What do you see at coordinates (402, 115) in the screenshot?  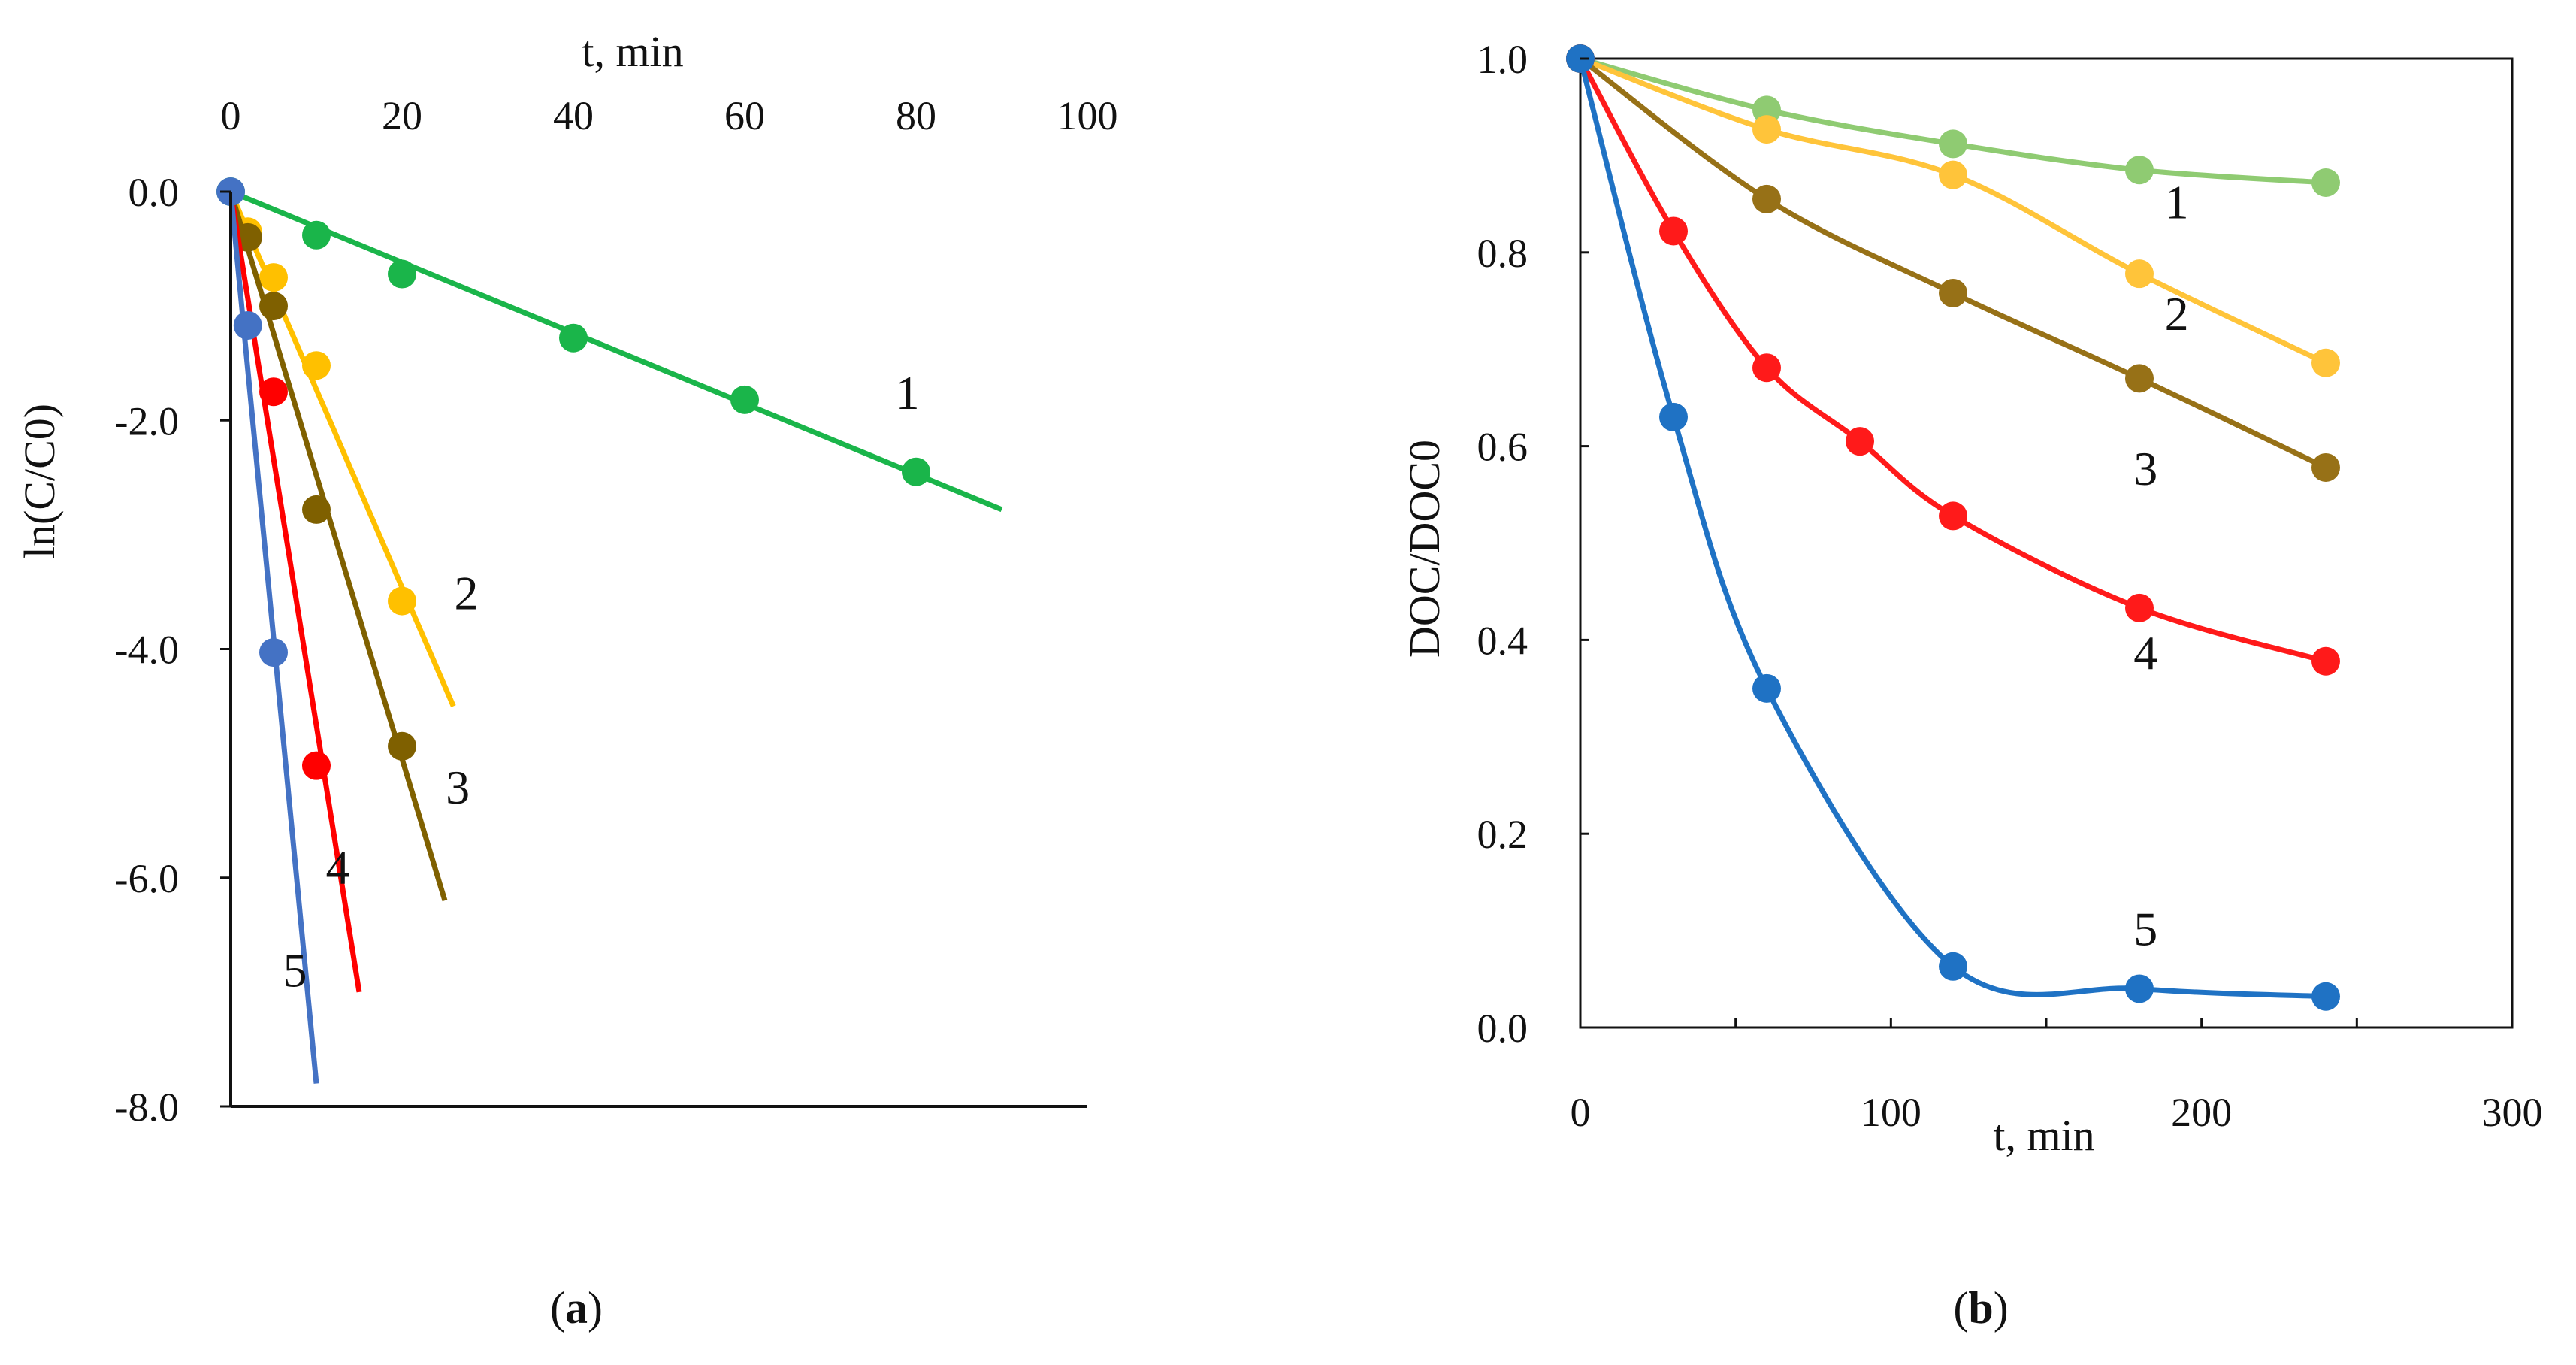 I see `chart-a-x-tick-label: 20` at bounding box center [402, 115].